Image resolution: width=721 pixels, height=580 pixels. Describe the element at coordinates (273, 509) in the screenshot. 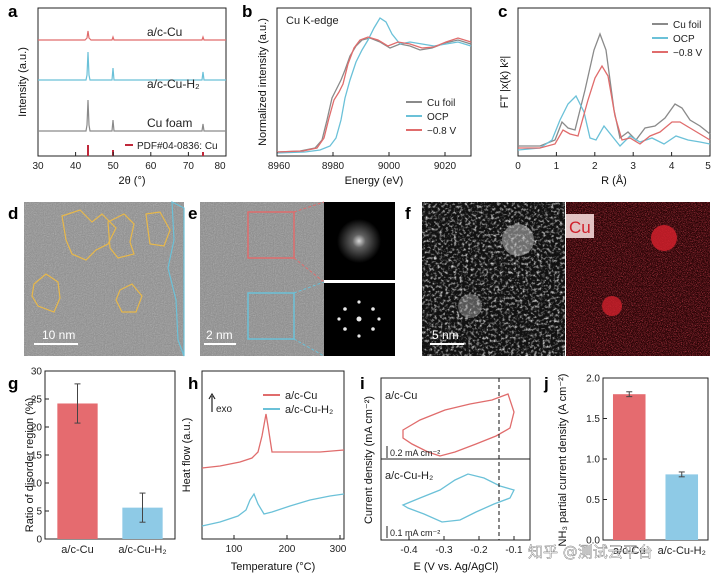

I see `trace-h-ac-cuh2` at that location.